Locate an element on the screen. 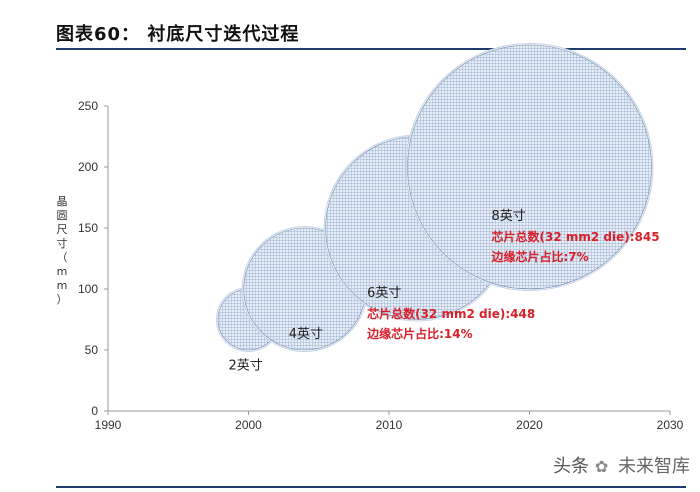 This screenshot has width=700, height=492. x-tick-label: 1990 is located at coordinates (108, 425).